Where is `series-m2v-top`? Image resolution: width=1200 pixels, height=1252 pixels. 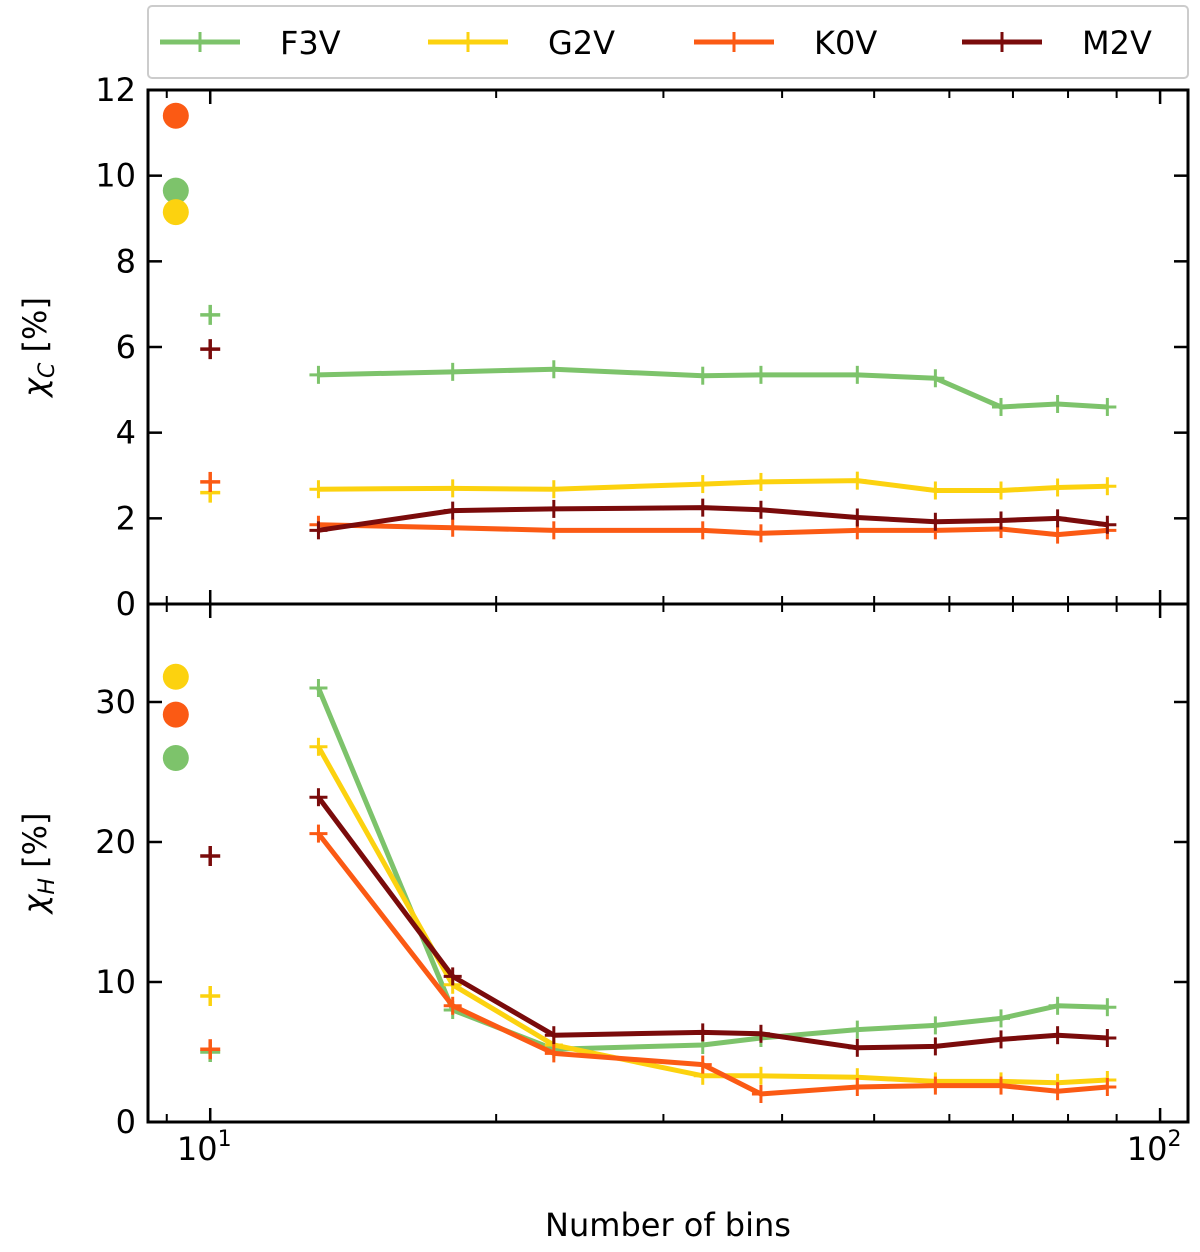
series-m2v-top is located at coordinates (658, 439).